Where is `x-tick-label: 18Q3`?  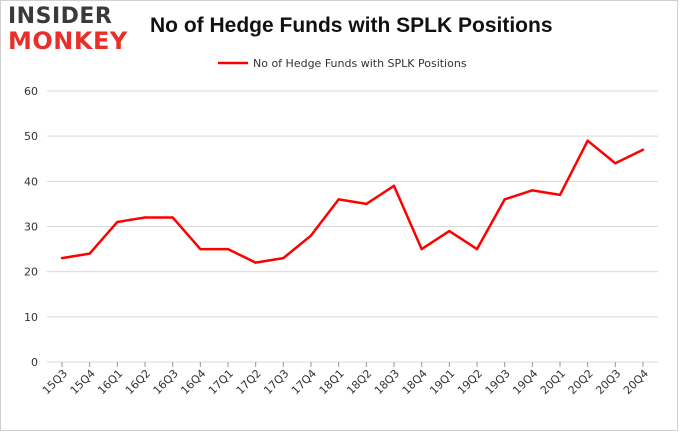 x-tick-label: 18Q3 is located at coordinates (387, 382).